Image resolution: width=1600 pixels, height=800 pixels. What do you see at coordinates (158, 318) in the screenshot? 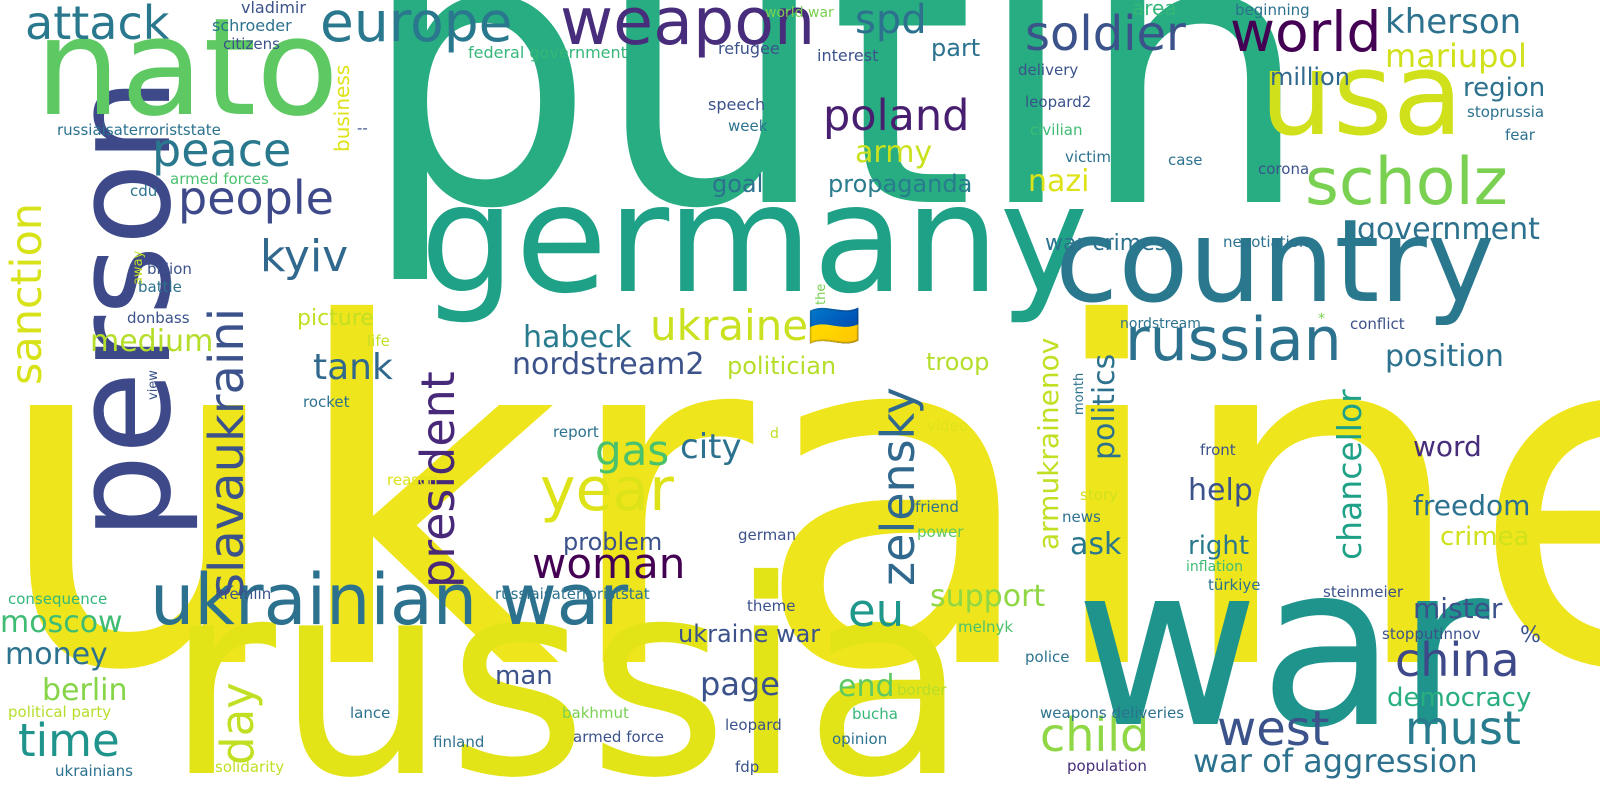
I see `cloud-word: donbass` at bounding box center [158, 318].